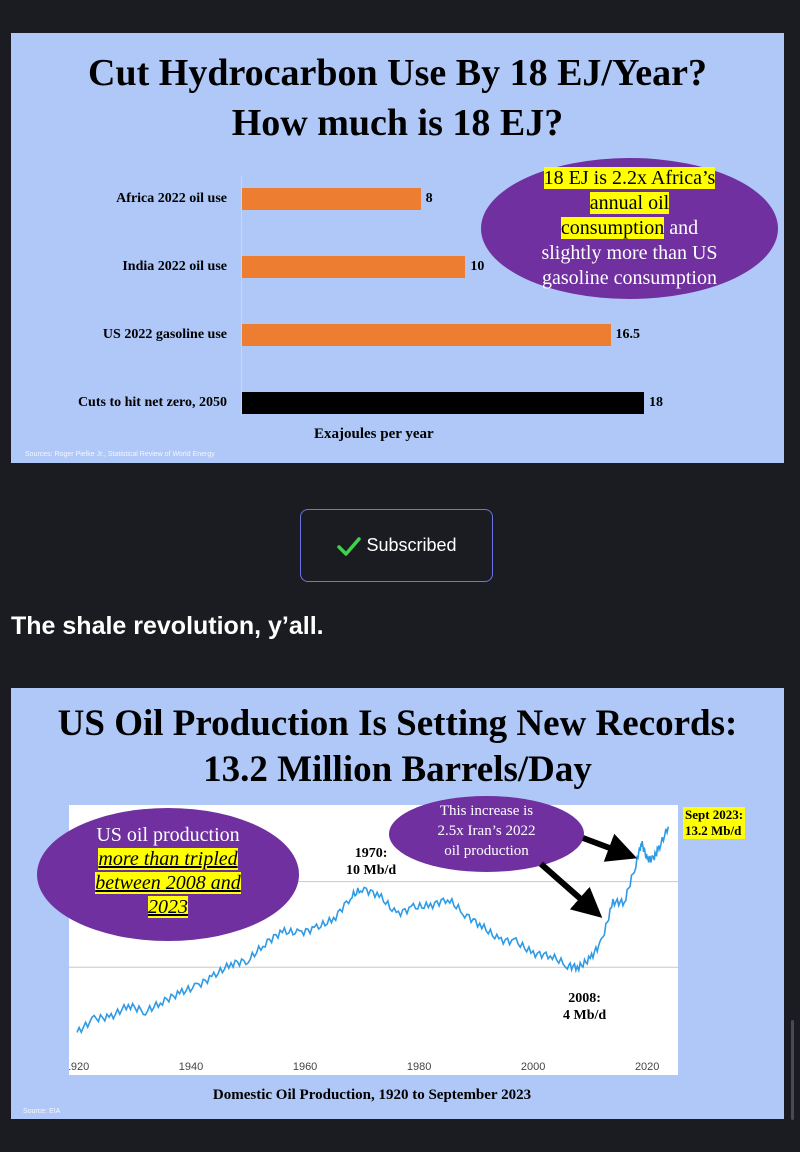 The width and height of the screenshot is (800, 1152). I want to click on annotation-2008-year: 2008:, so click(584, 998).